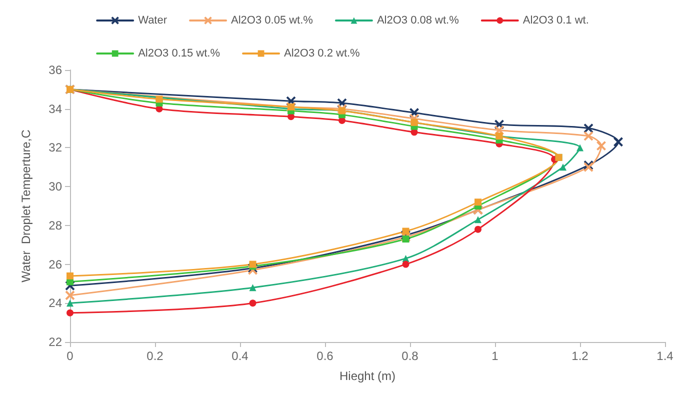  I want to click on y-tick-label: 26, so click(55, 264).